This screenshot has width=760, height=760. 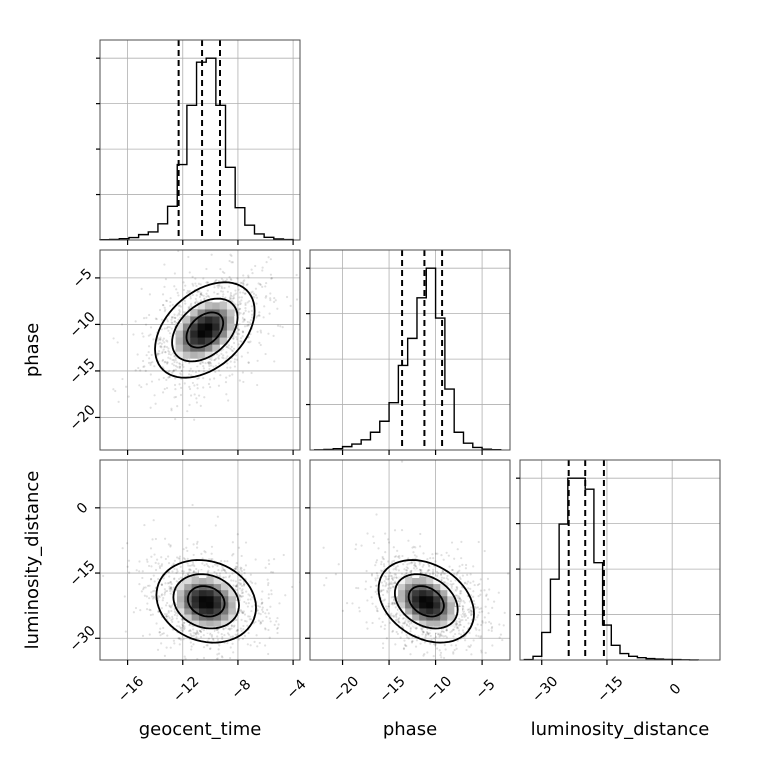 I want to click on y-tick-label-luminosity-distance: −30, so click(x=83, y=639).